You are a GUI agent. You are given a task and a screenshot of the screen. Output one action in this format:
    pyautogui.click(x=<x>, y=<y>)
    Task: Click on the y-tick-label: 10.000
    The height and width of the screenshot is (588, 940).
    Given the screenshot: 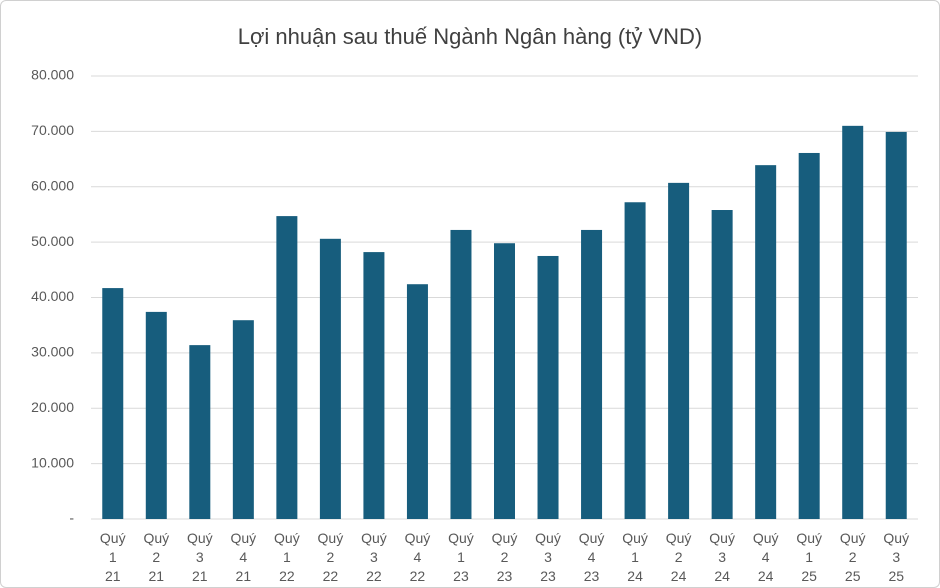 What is the action you would take?
    pyautogui.click(x=52, y=462)
    